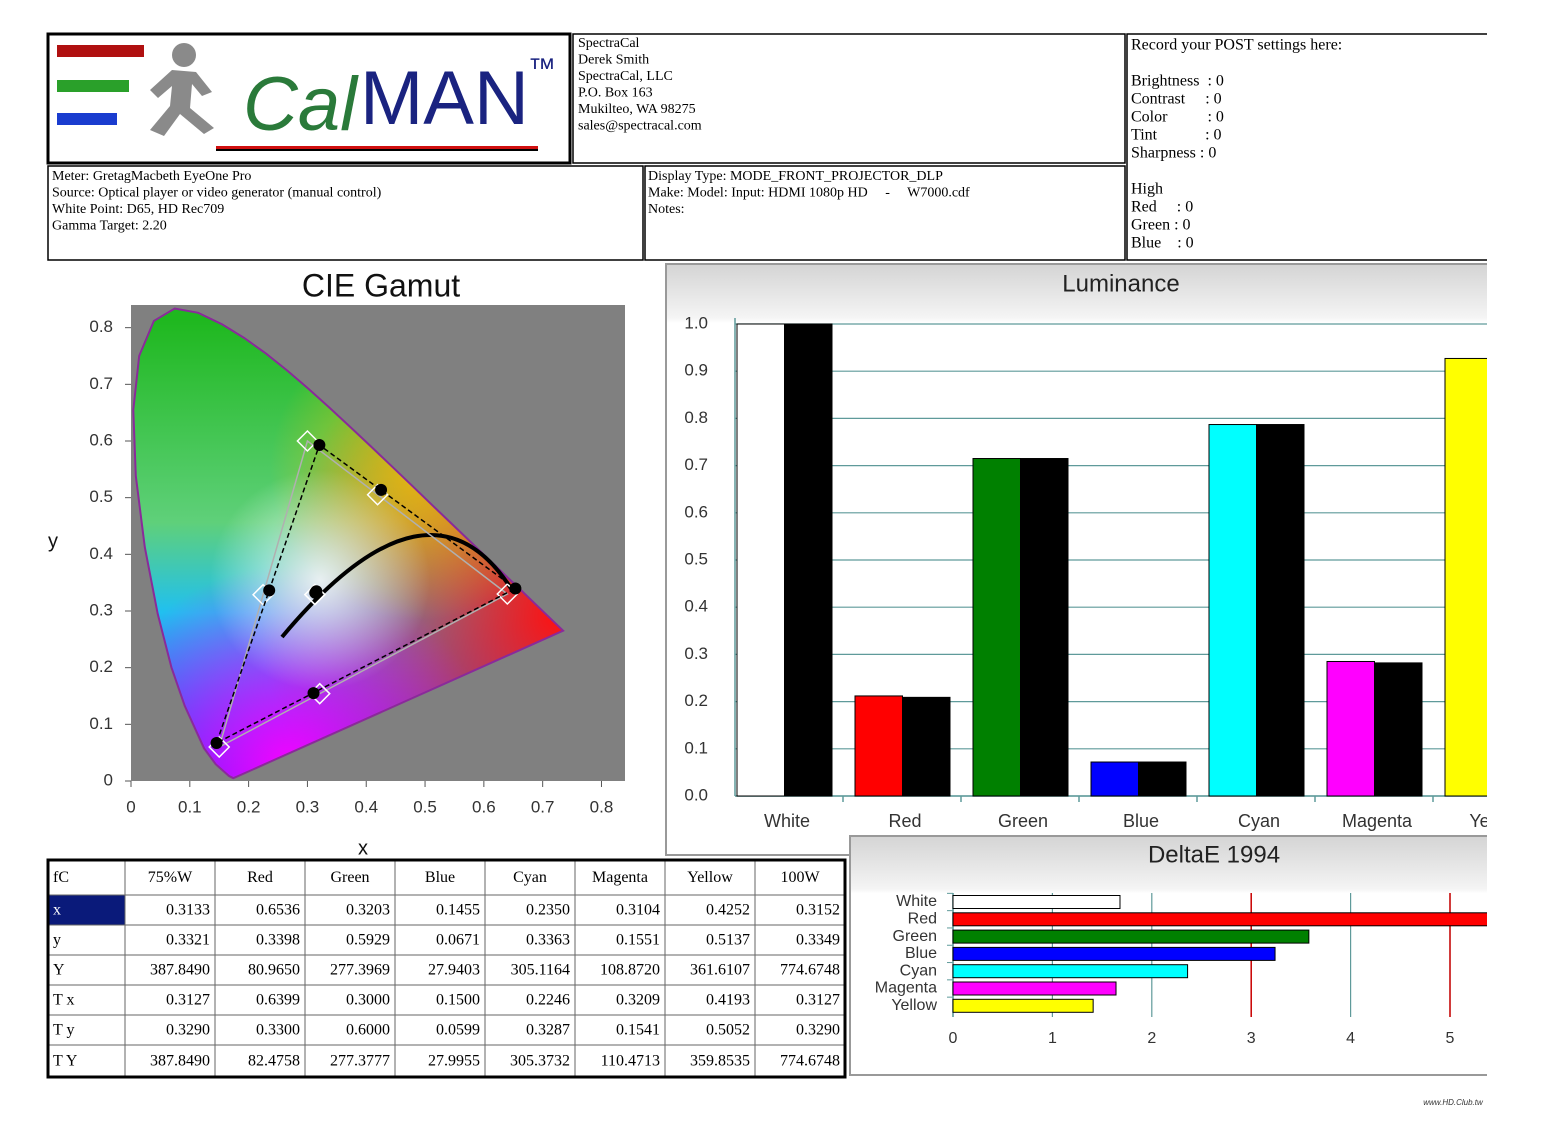 This screenshot has height=1125, width=1548. Describe the element at coordinates (696, 511) in the screenshot. I see `y-tick-label: 0.6` at that location.